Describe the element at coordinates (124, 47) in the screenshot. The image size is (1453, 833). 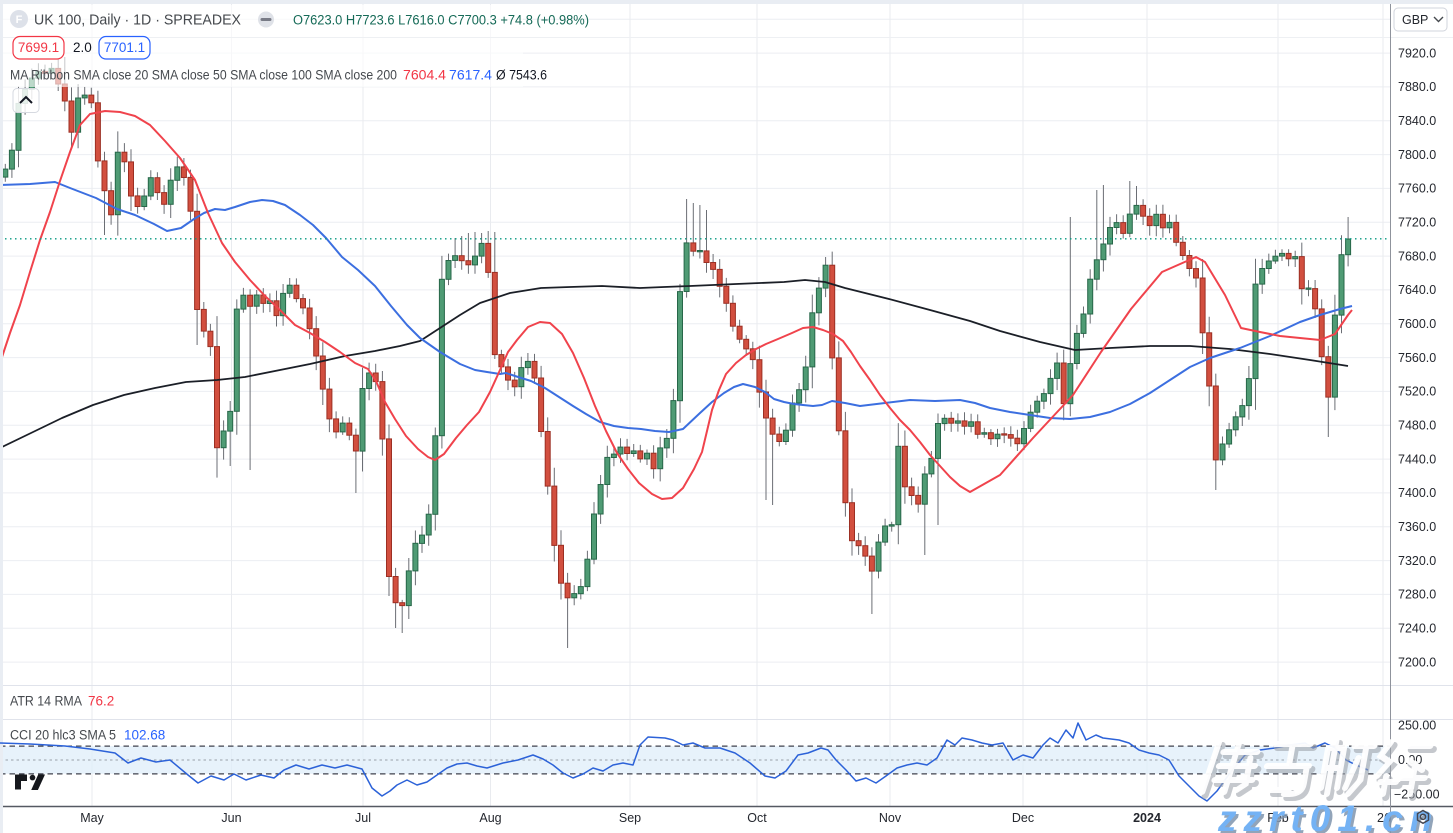
I see `svg-text: 7701.1` at that location.